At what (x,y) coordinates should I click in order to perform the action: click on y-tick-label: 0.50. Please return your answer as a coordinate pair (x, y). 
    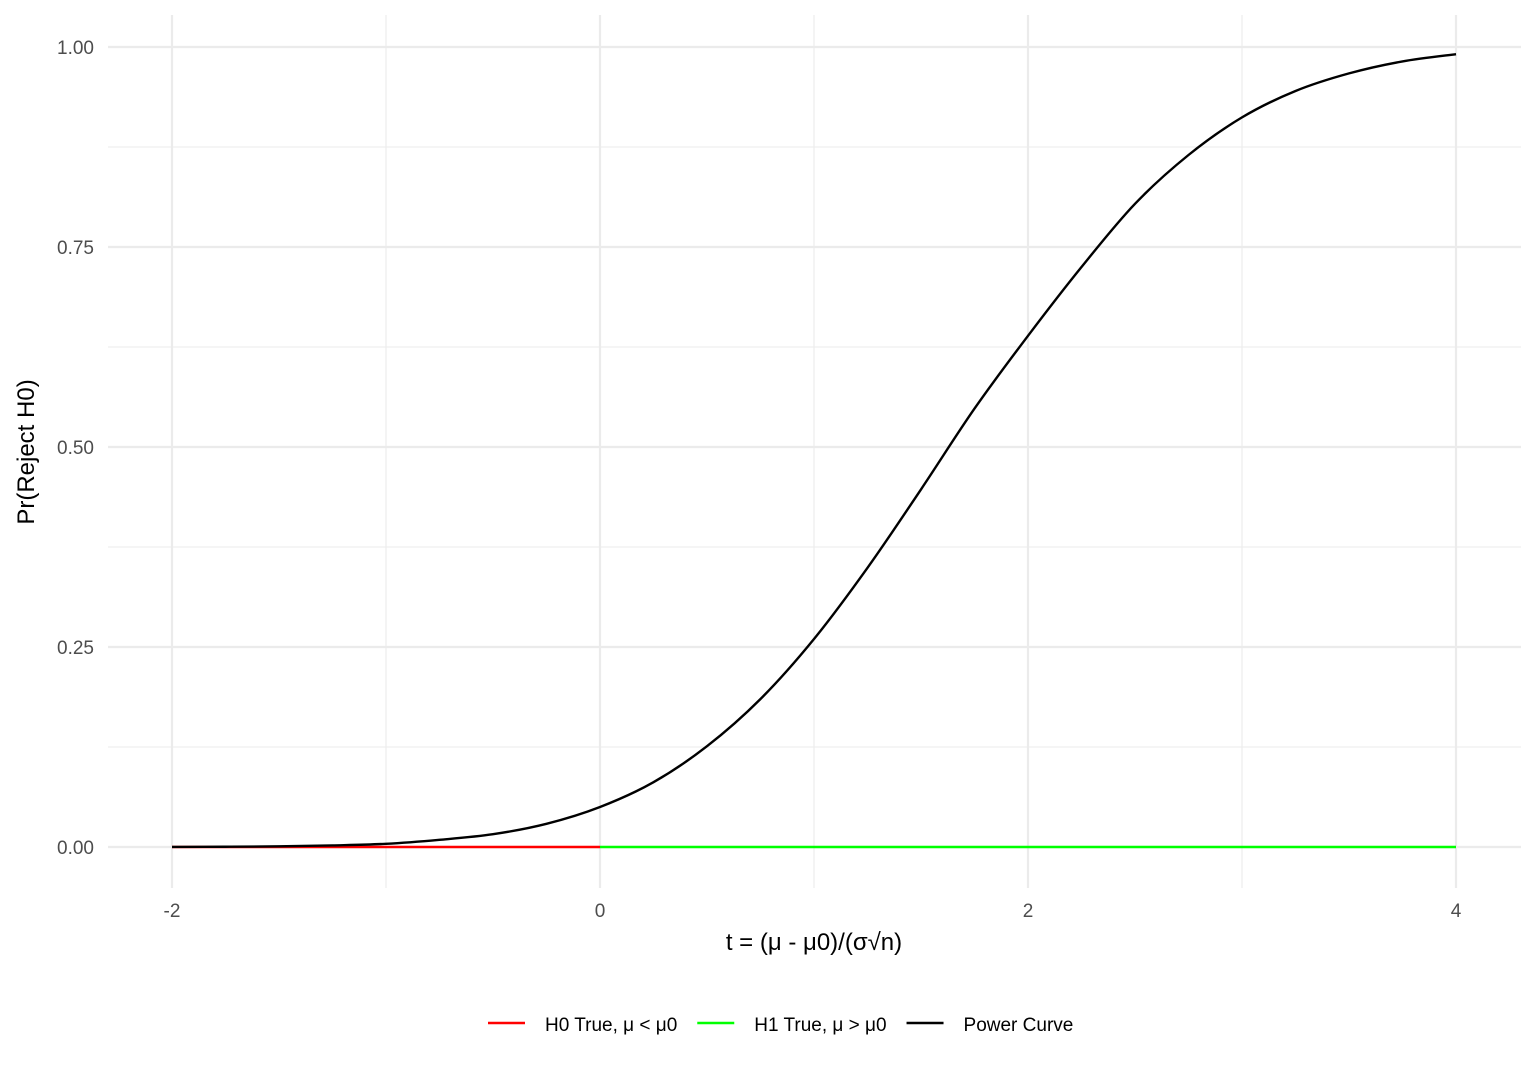
    Looking at the image, I should click on (75, 448).